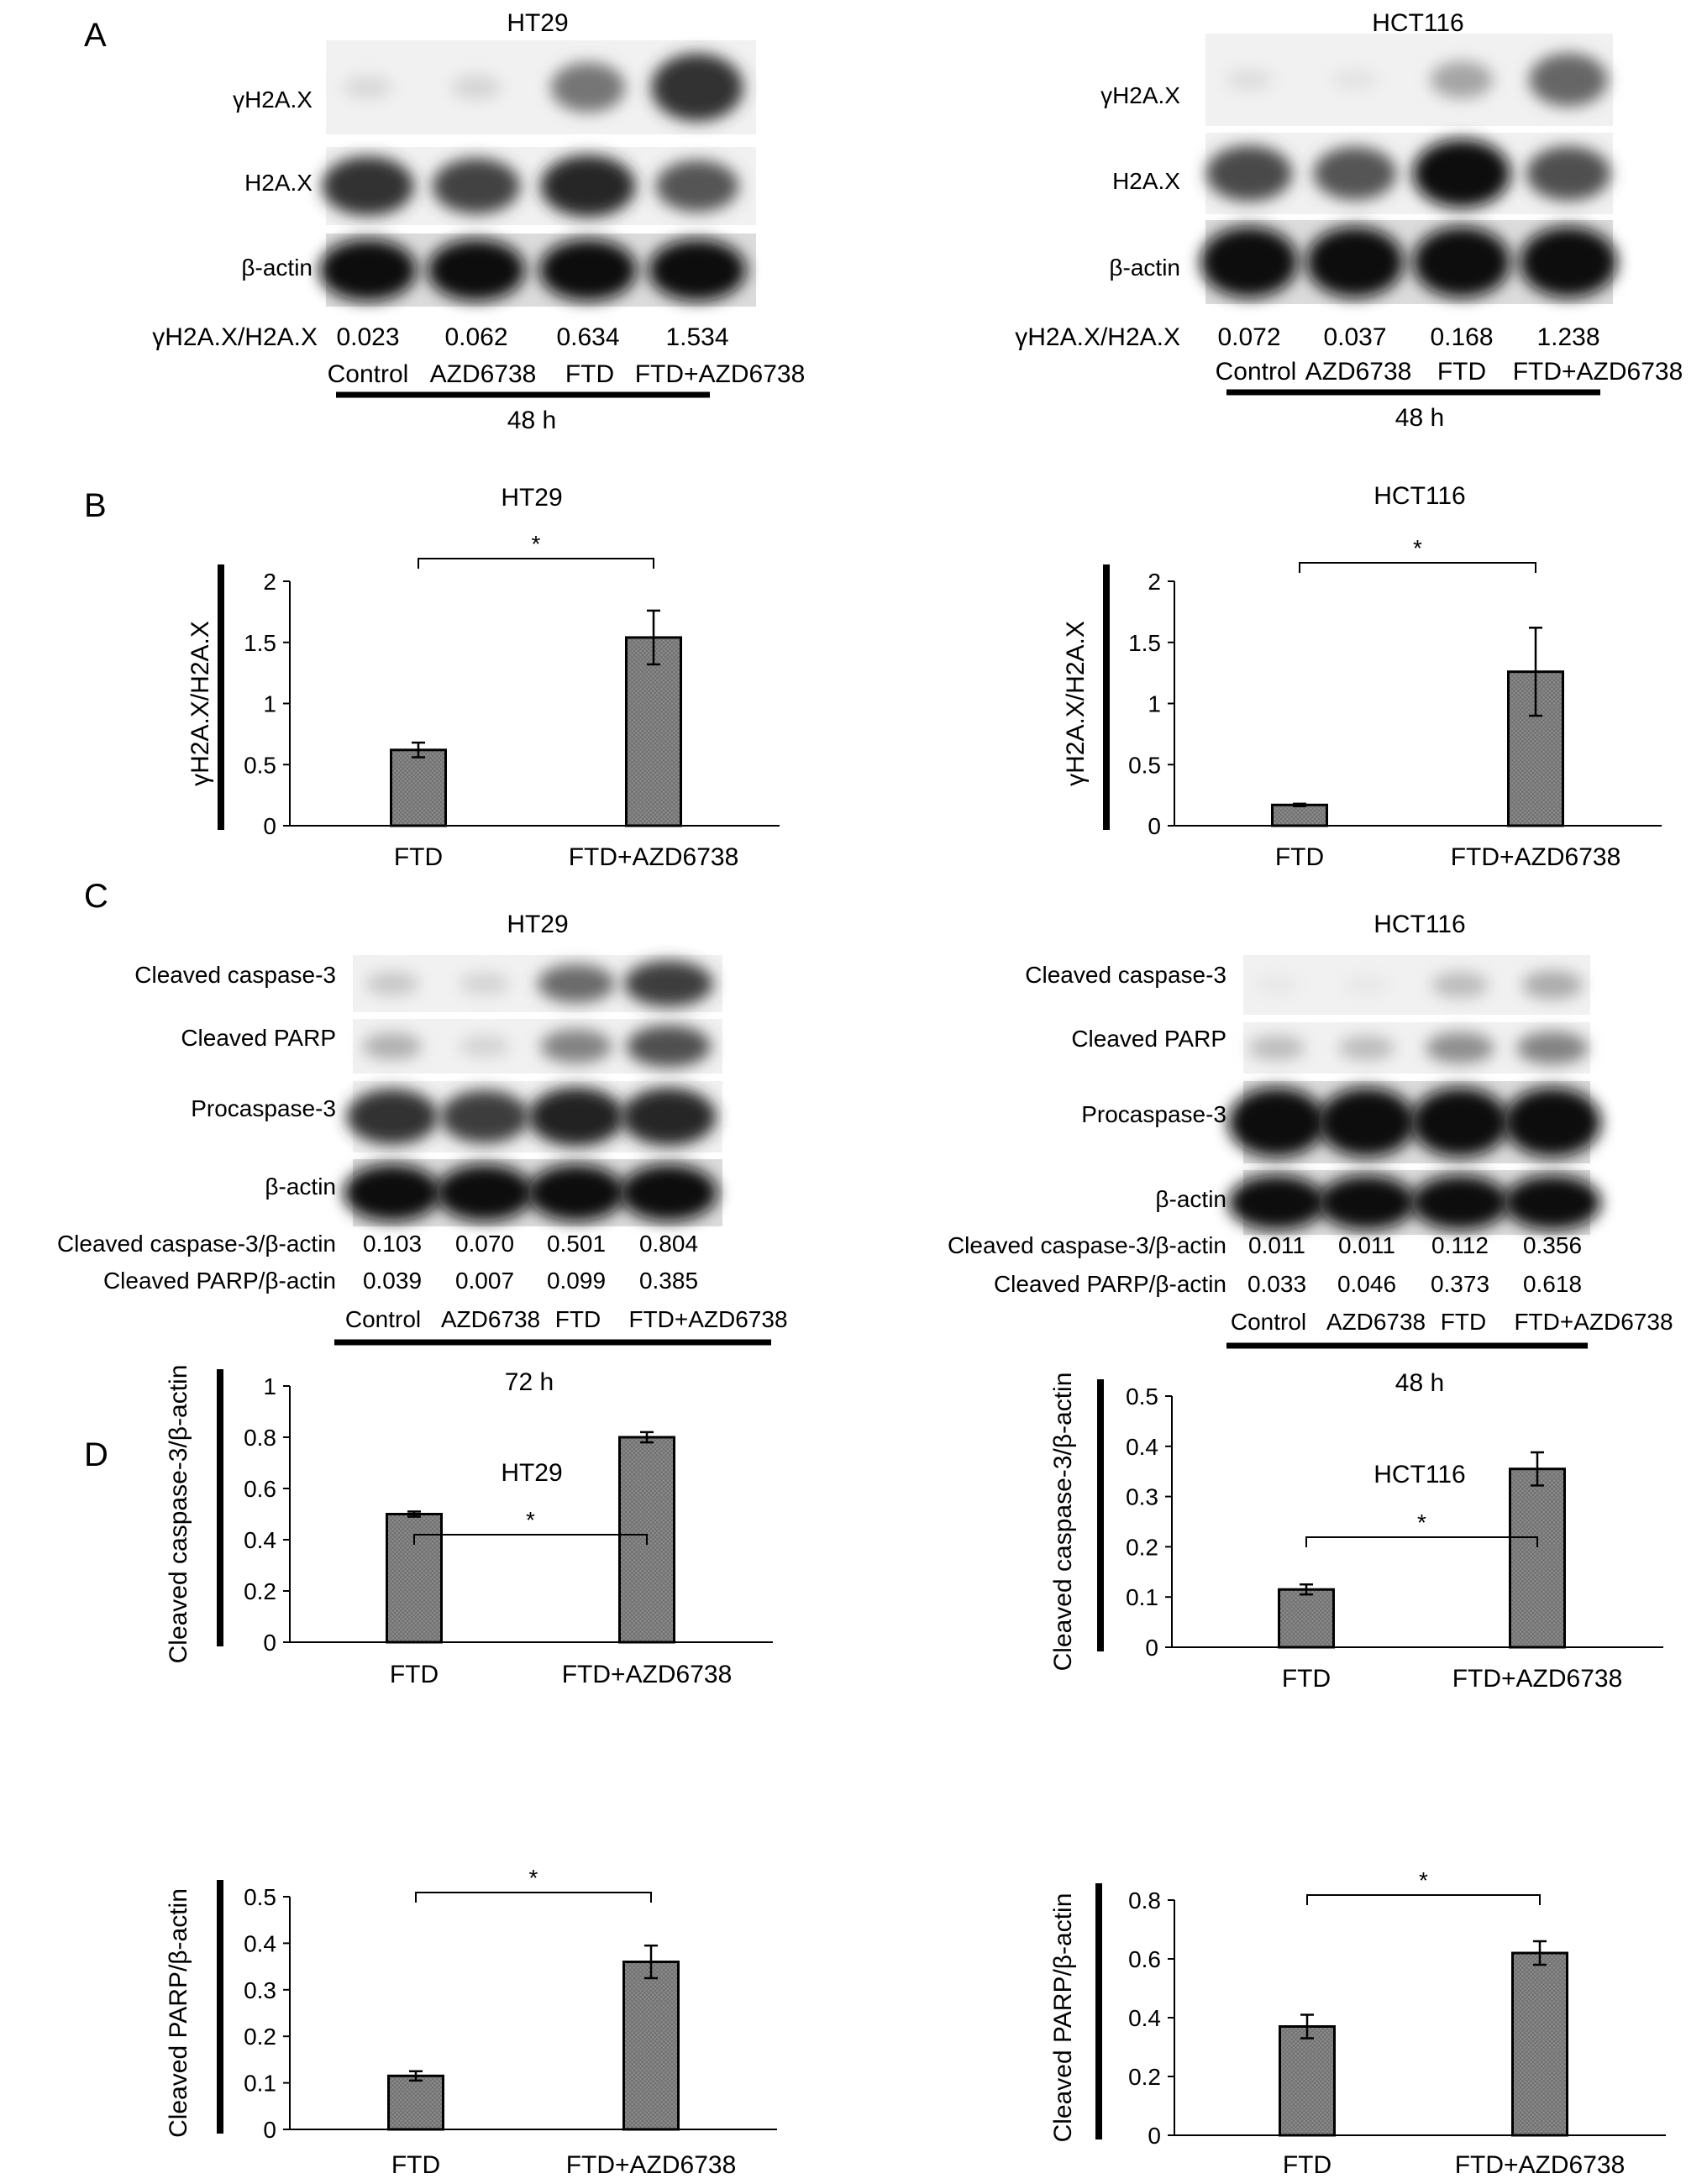 The image size is (1707, 2184). What do you see at coordinates (95, 505) in the screenshot?
I see `panel-letter-b: B` at bounding box center [95, 505].